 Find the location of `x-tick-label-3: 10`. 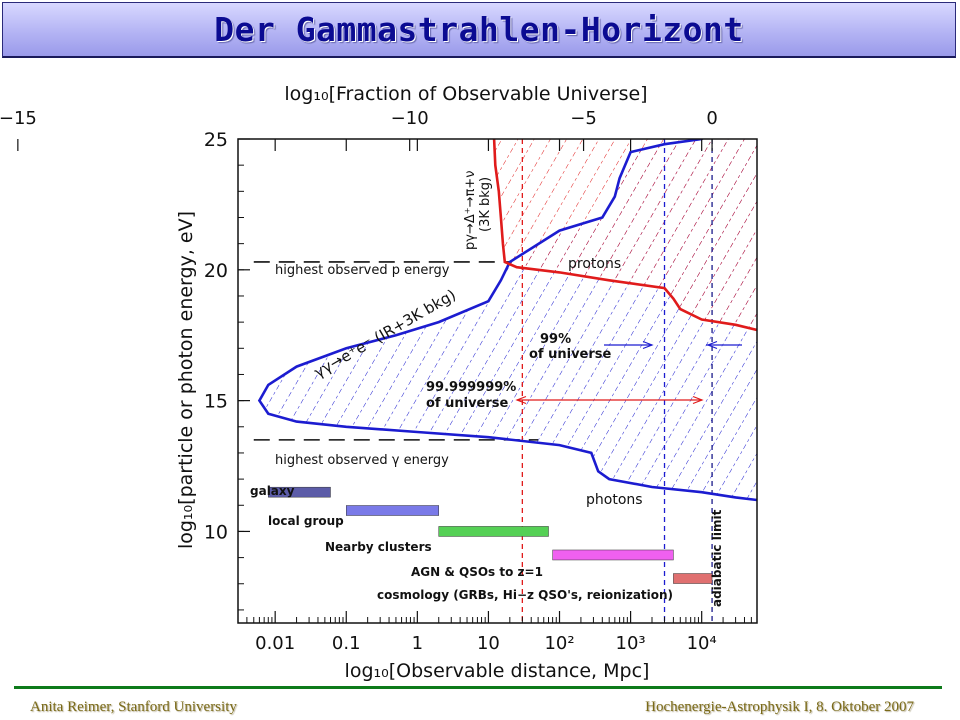

x-tick-label-3: 10 is located at coordinates (488, 643).